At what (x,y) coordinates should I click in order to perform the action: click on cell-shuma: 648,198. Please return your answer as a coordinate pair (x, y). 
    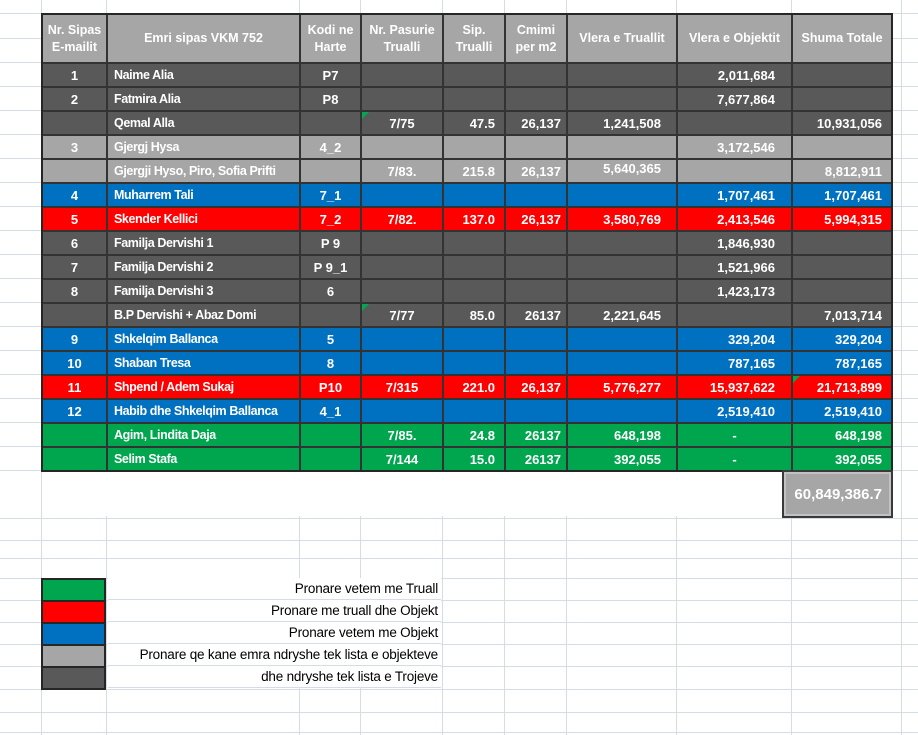
    Looking at the image, I should click on (842, 435).